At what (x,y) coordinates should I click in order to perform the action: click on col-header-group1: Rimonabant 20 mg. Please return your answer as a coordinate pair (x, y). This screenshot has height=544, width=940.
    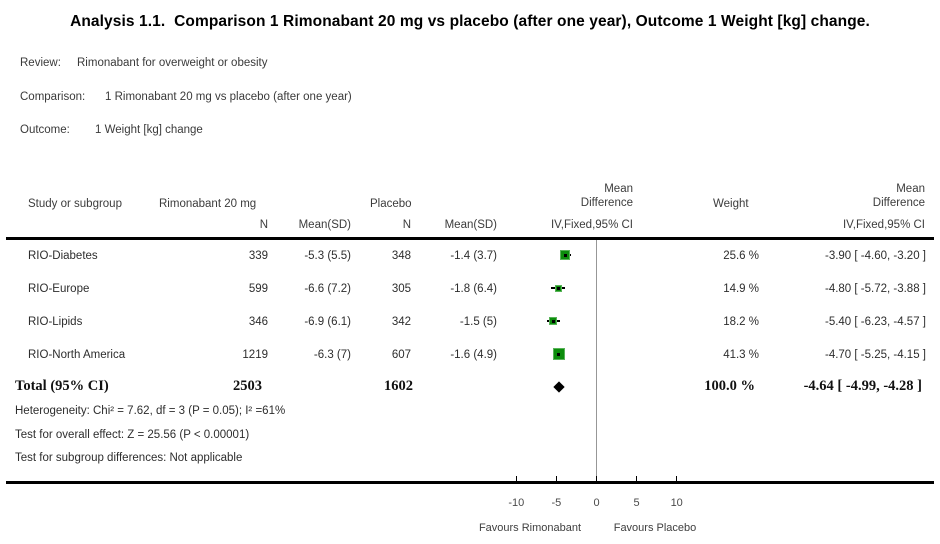
    Looking at the image, I should click on (208, 204).